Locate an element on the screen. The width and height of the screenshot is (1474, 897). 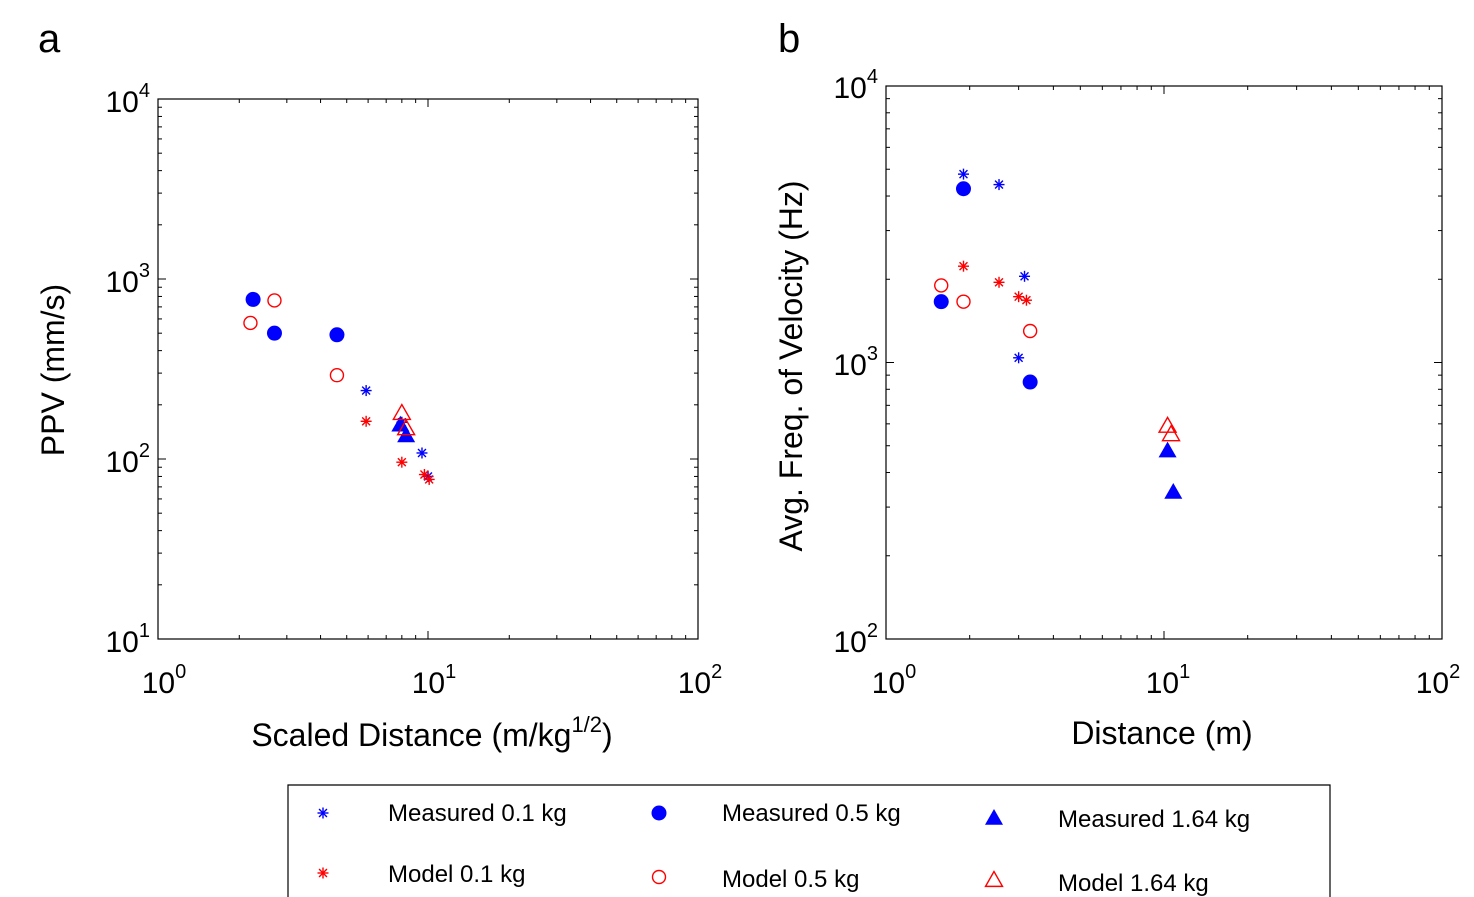
panel-label-b: b is located at coordinates (789, 39).